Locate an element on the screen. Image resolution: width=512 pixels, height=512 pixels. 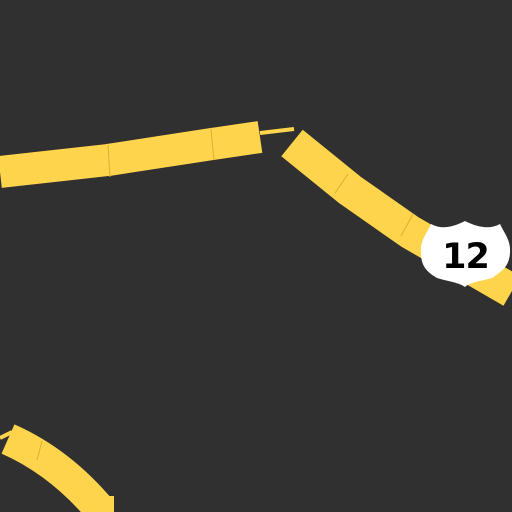
route-shield: 12 is located at coordinates (465, 254).